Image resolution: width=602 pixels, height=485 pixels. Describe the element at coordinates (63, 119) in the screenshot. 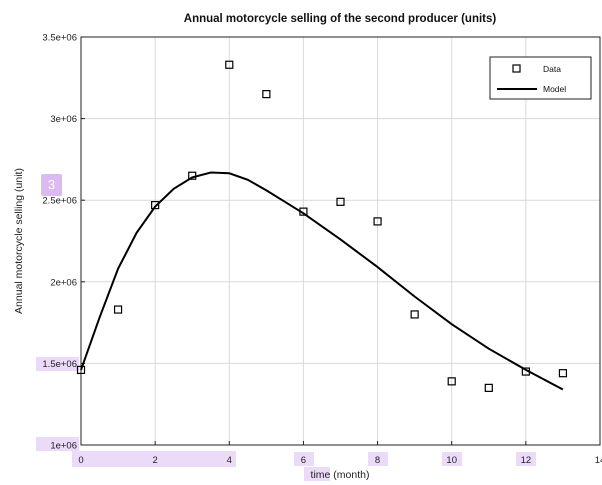

I see `y-tick-label: 3e+06` at that location.